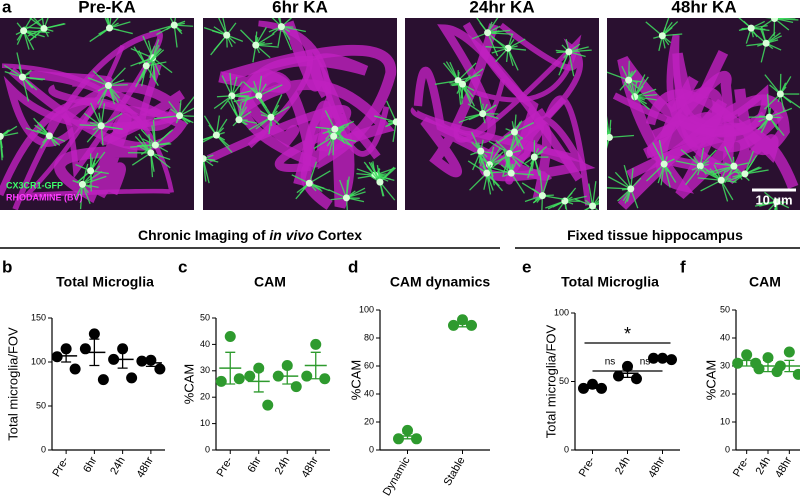 The height and width of the screenshot is (502, 800). I want to click on y-axis-label: Total microglia/FOV, so click(12, 384).